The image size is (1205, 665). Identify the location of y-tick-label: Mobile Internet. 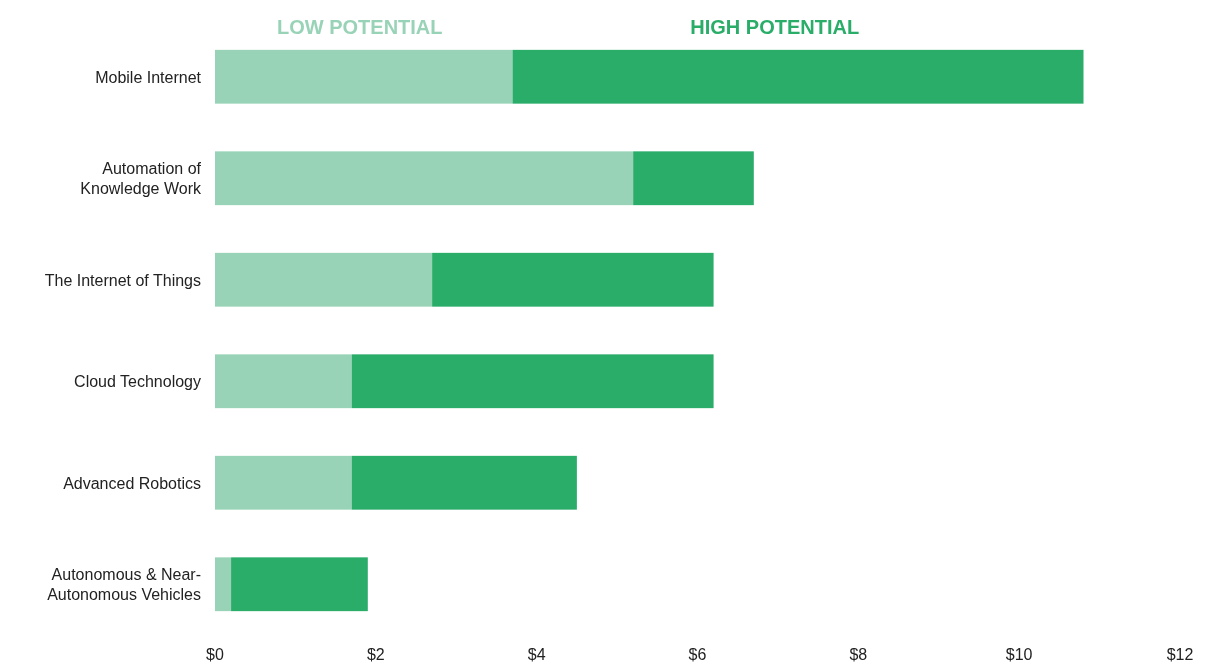
(148, 77).